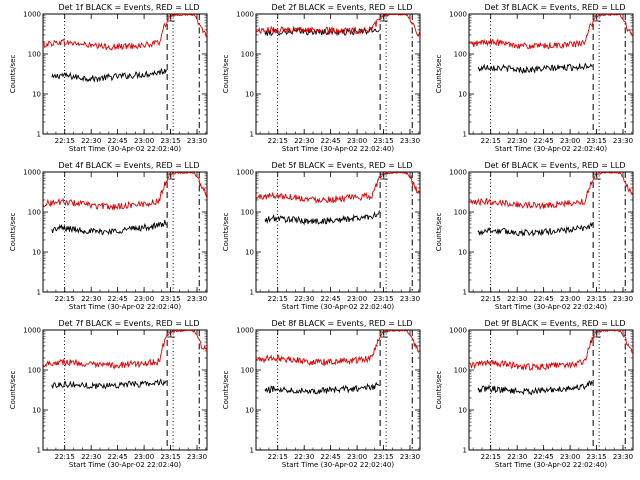 Image resolution: width=640 pixels, height=480 pixels. What do you see at coordinates (383, 176) in the screenshot?
I see `interval-marker-icon` at bounding box center [383, 176].